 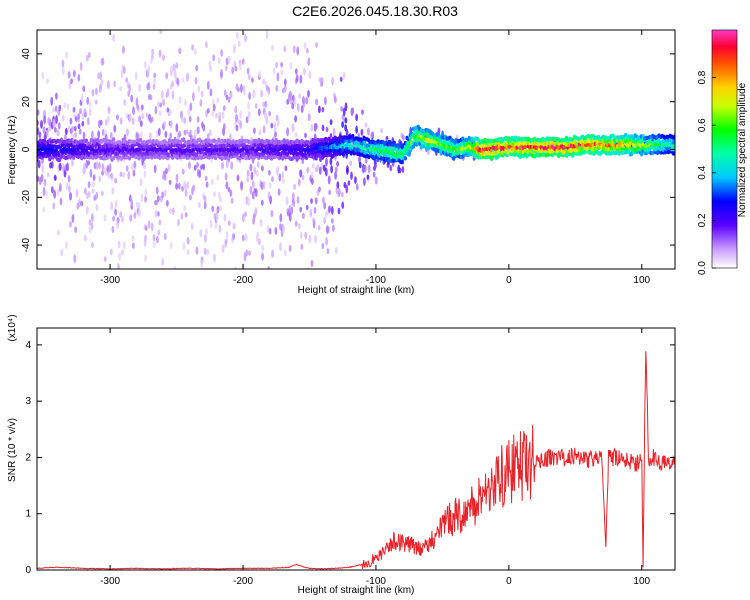 What do you see at coordinates (343, 154) in the screenshot?
I see `spectrogram-ridge-cell` at bounding box center [343, 154].